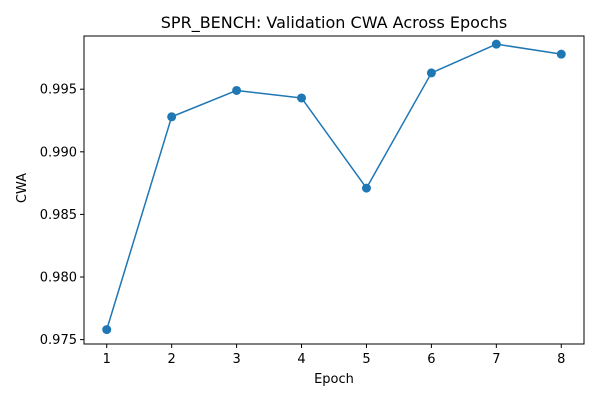 Image resolution: width=600 pixels, height=400 pixels. What do you see at coordinates (334, 379) in the screenshot?
I see `x-axis-label: Epoch` at bounding box center [334, 379].